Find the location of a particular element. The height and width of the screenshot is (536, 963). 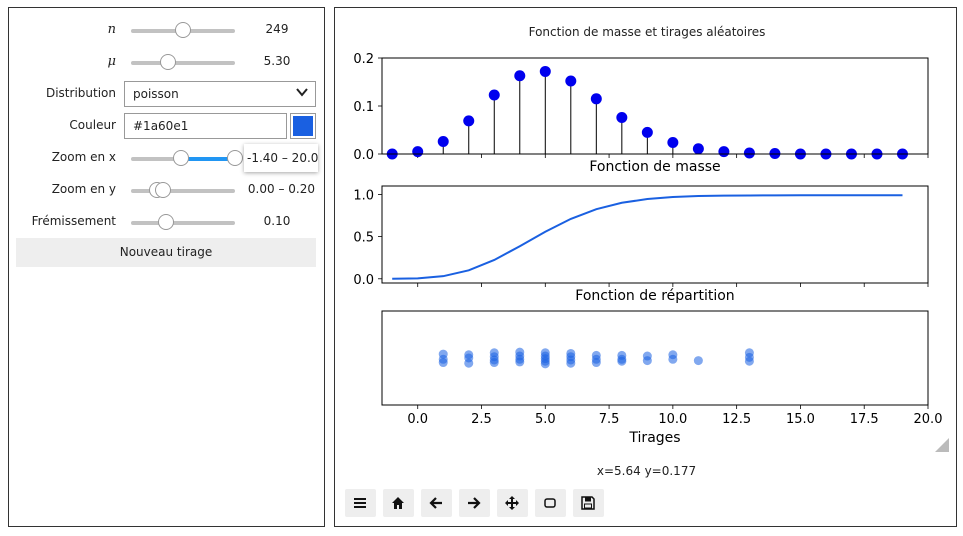

mu-slider is located at coordinates (183, 62).